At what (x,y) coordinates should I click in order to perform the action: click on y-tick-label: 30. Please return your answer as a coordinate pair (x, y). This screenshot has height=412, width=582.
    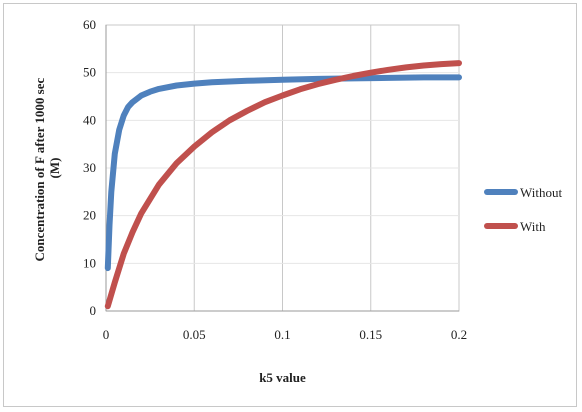
    Looking at the image, I should click on (89, 167).